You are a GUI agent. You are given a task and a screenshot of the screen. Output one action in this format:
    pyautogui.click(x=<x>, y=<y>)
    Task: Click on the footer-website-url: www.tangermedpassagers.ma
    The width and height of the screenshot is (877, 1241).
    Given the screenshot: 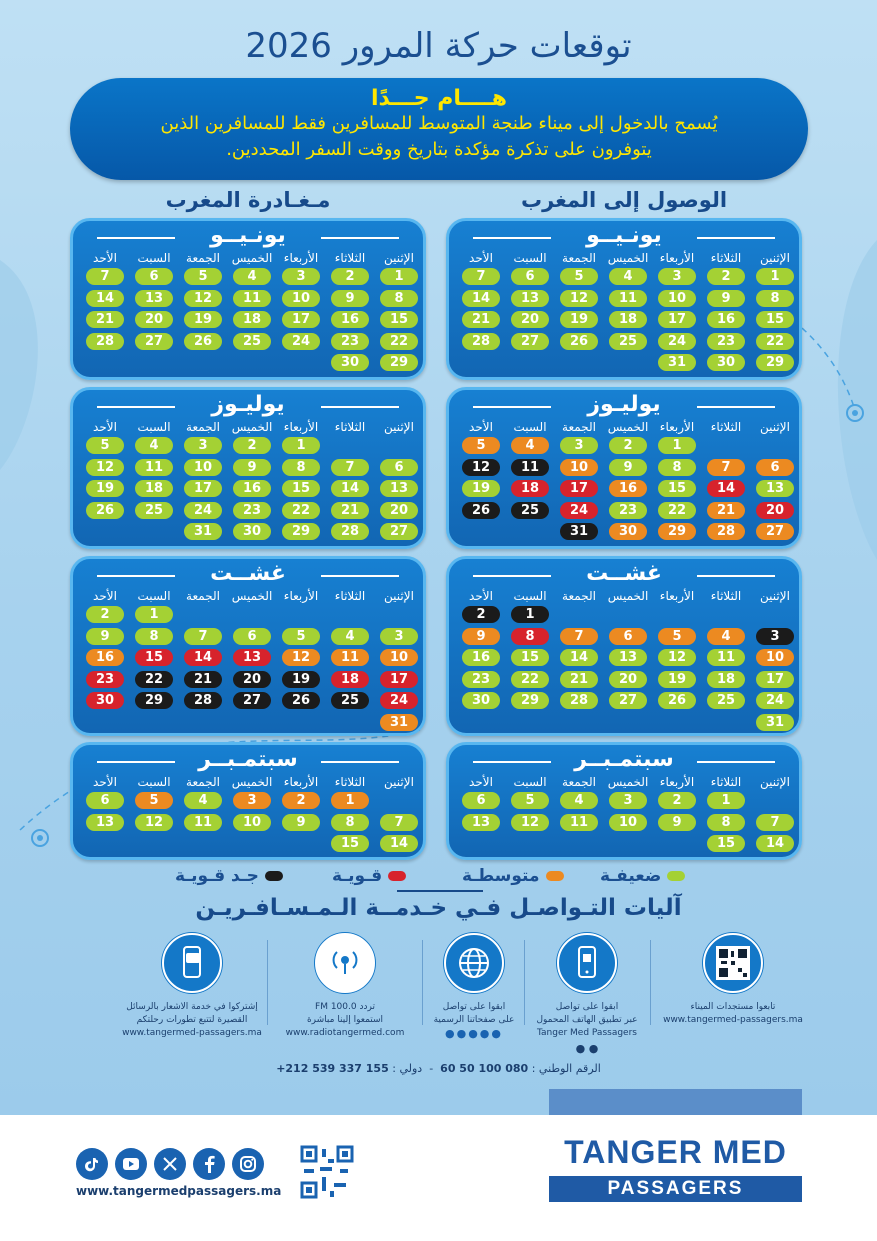 What is the action you would take?
    pyautogui.click(x=179, y=1191)
    